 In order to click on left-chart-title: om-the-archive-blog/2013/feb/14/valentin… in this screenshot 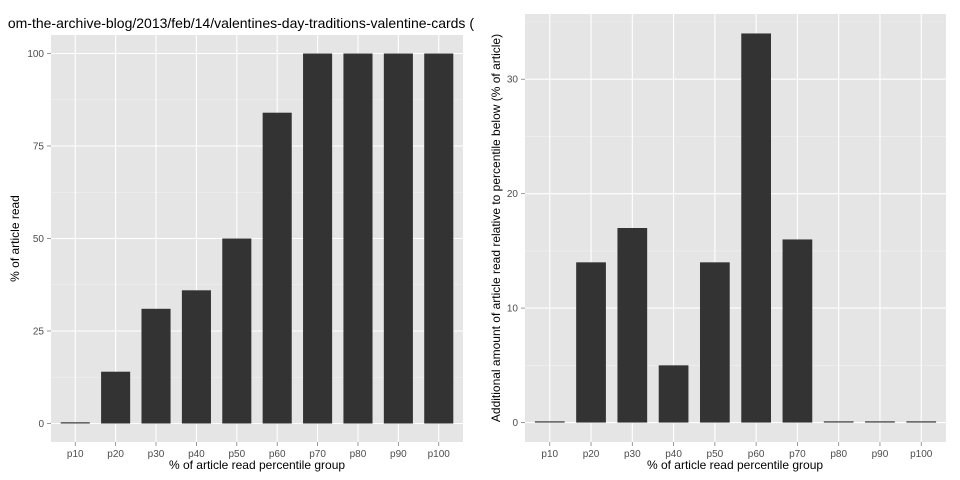, I will do `click(241, 23)`.